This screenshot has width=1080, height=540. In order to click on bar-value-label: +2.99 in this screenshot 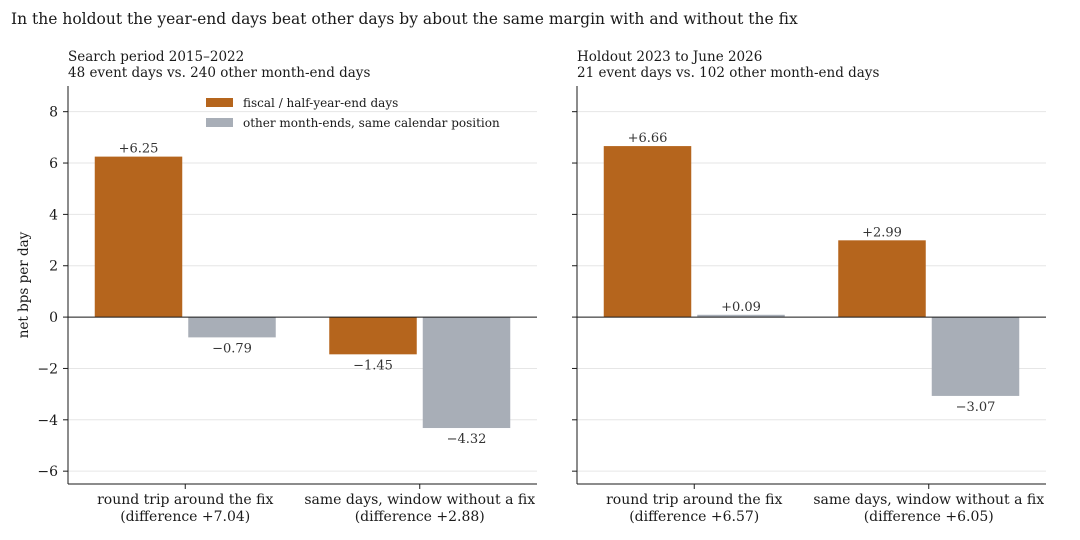, I will do `click(882, 232)`.